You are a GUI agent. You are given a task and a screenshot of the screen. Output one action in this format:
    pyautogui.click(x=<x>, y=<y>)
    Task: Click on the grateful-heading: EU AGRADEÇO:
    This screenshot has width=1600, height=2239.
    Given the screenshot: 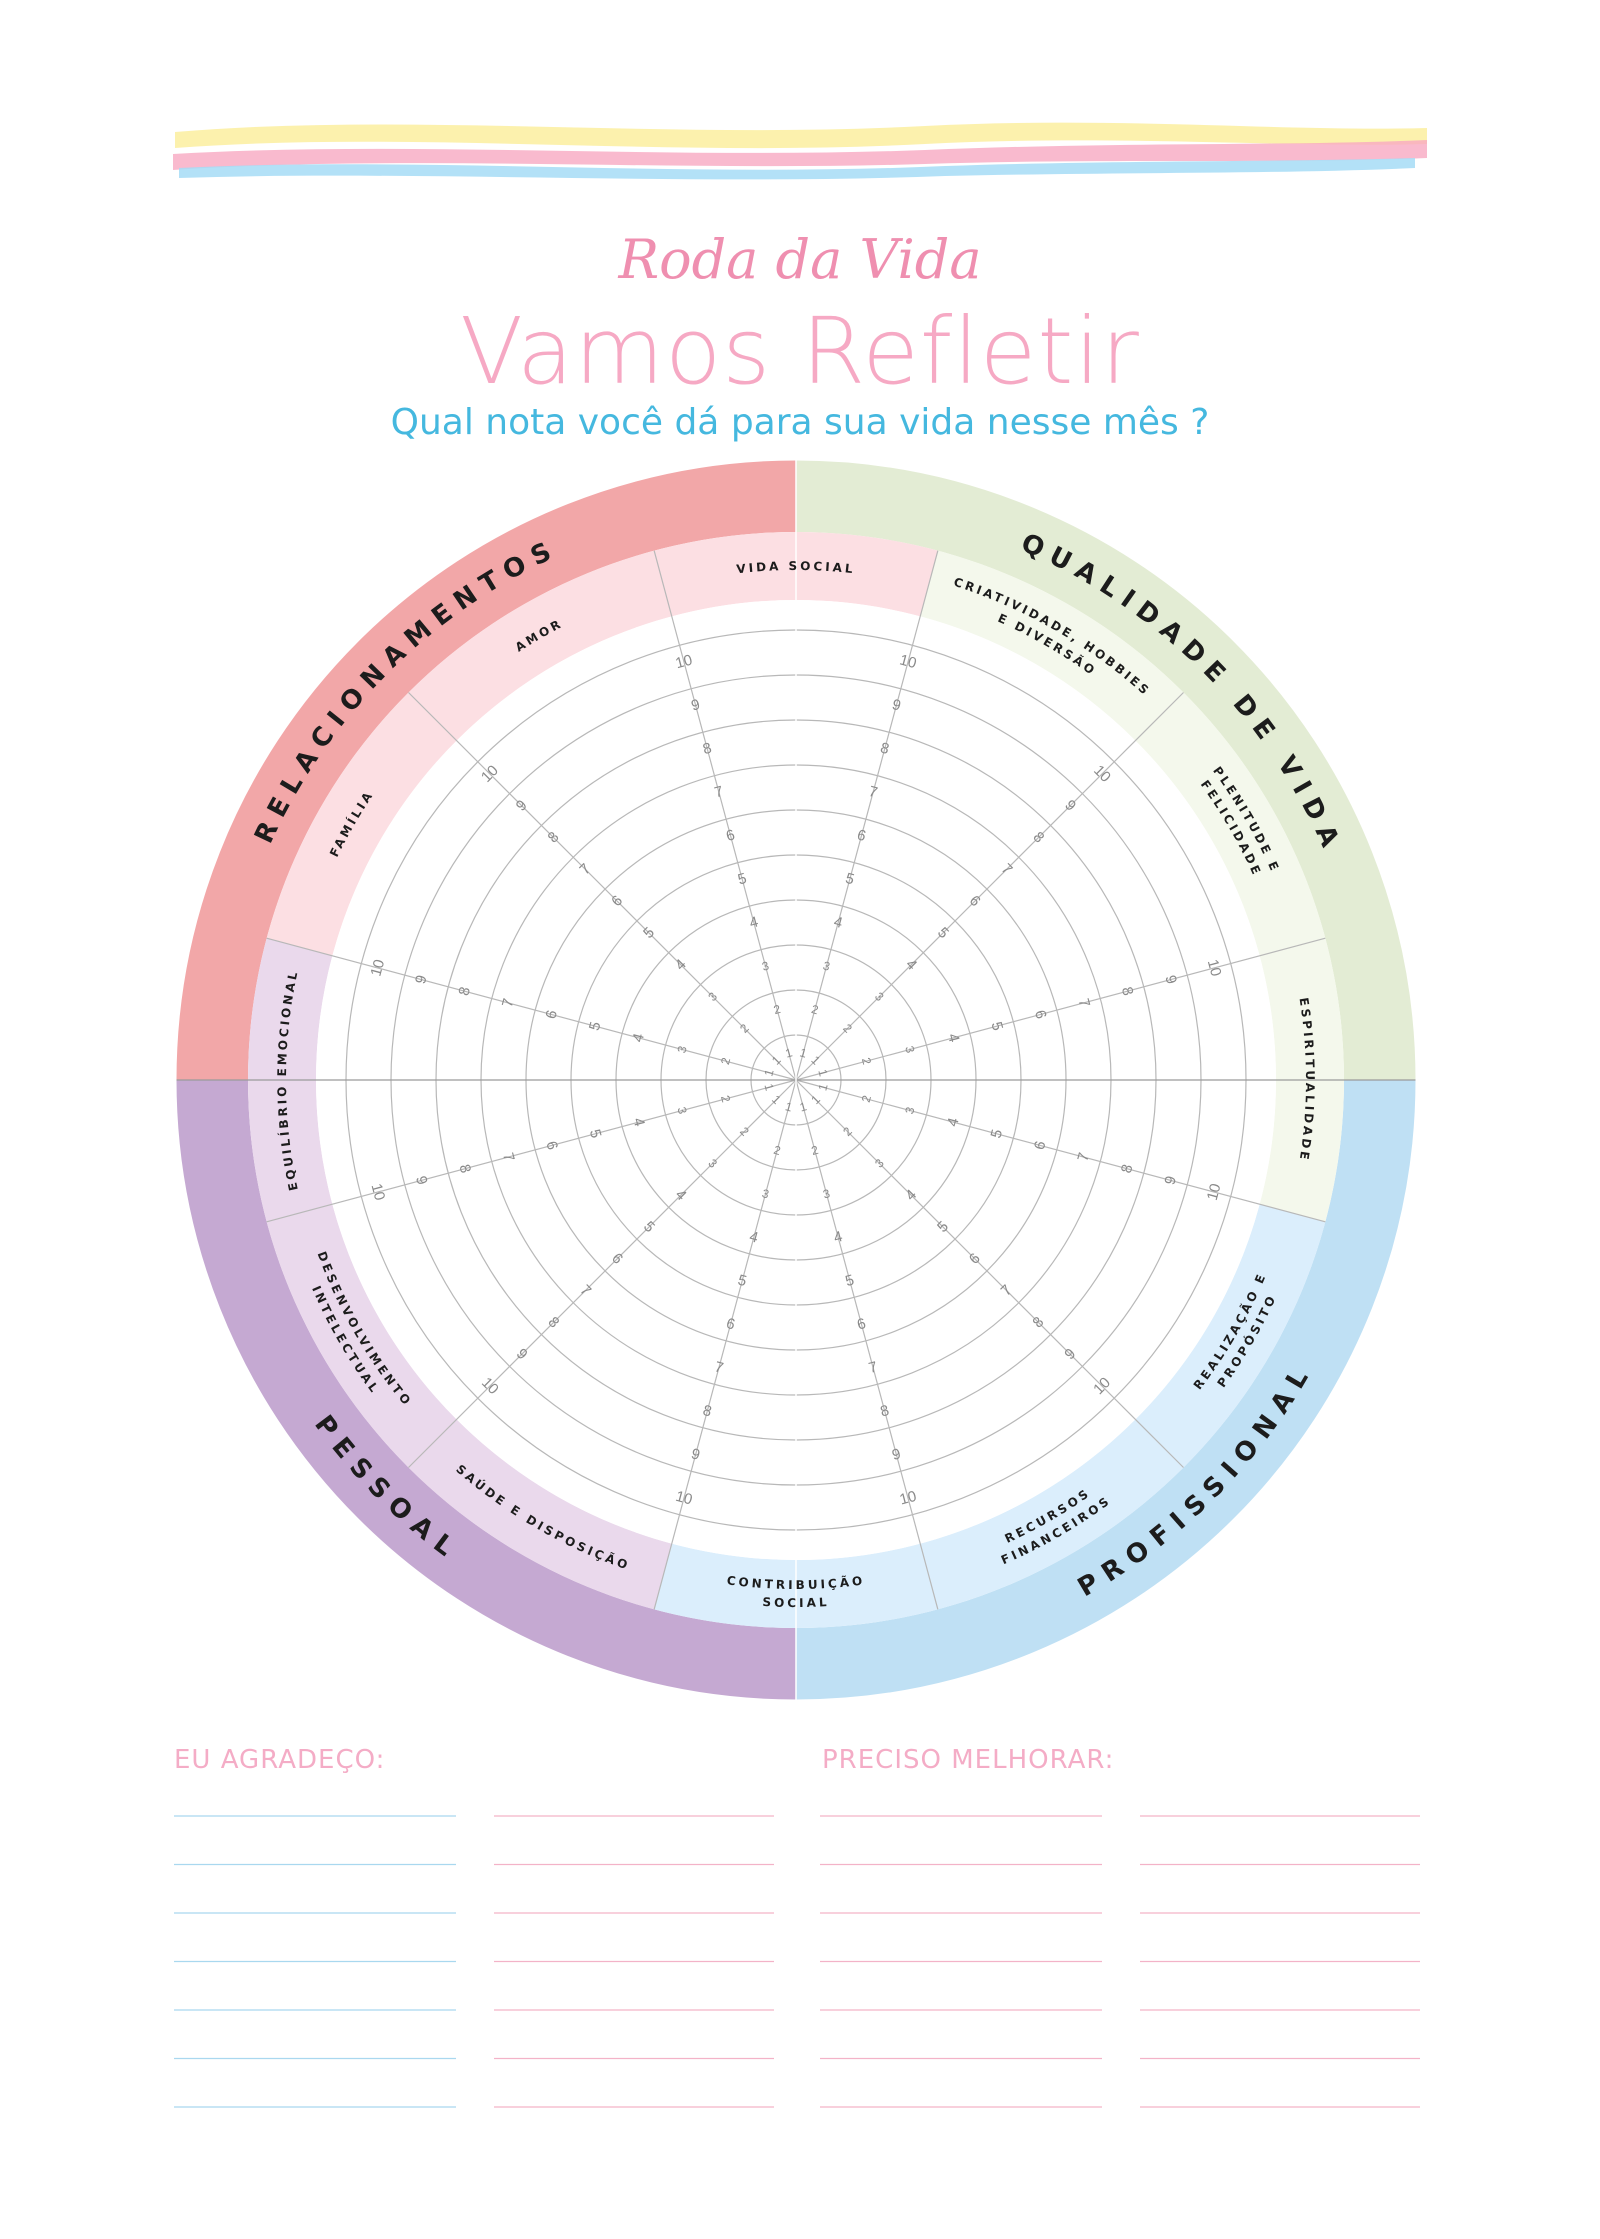 What is the action you would take?
    pyautogui.click(x=280, y=1760)
    